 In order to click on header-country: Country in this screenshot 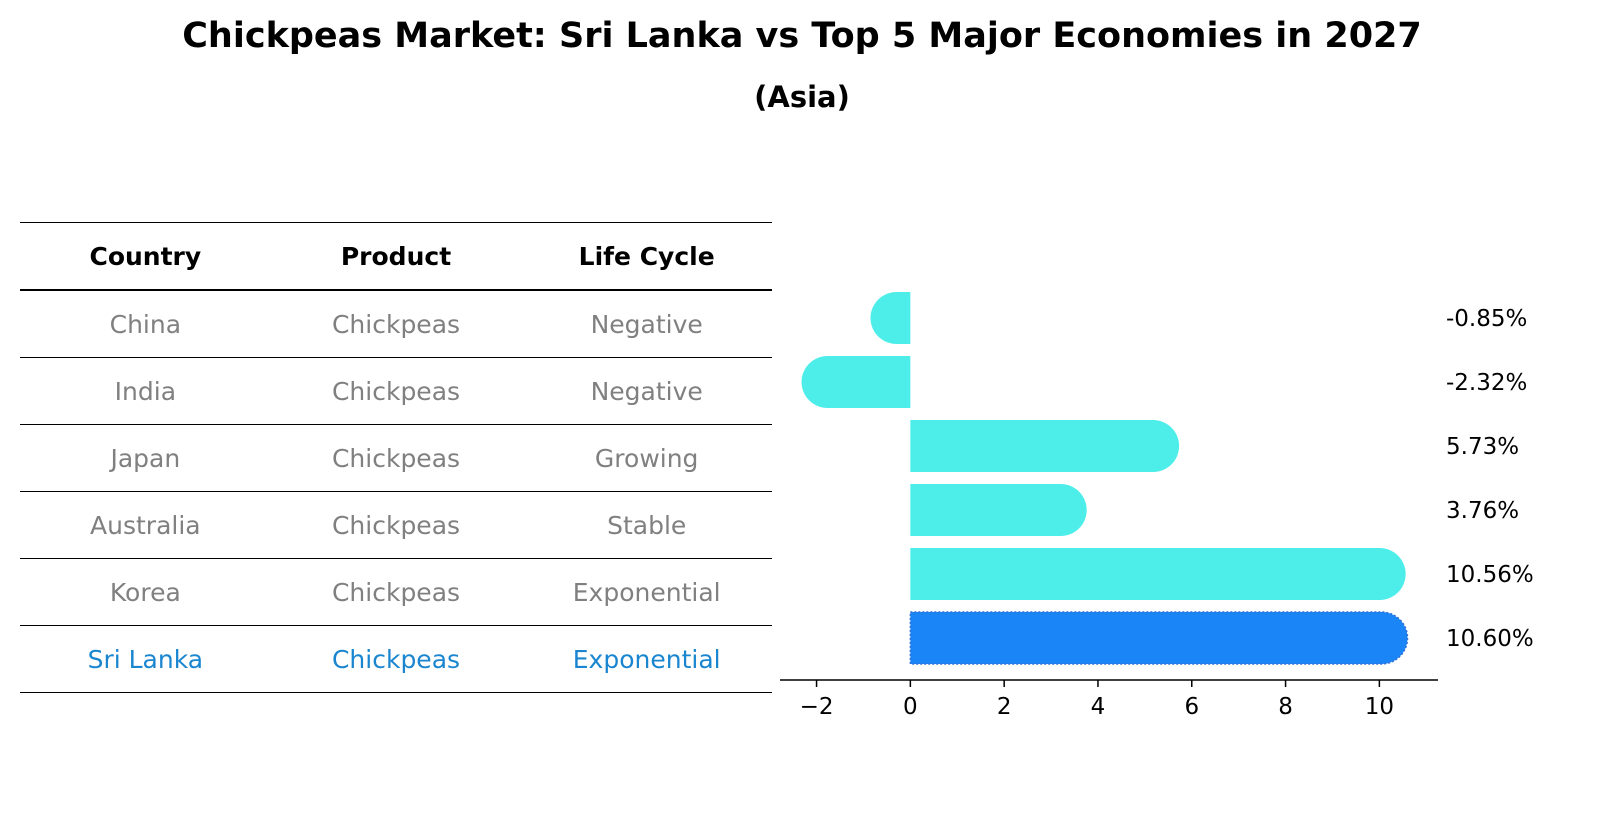, I will do `click(145, 256)`.